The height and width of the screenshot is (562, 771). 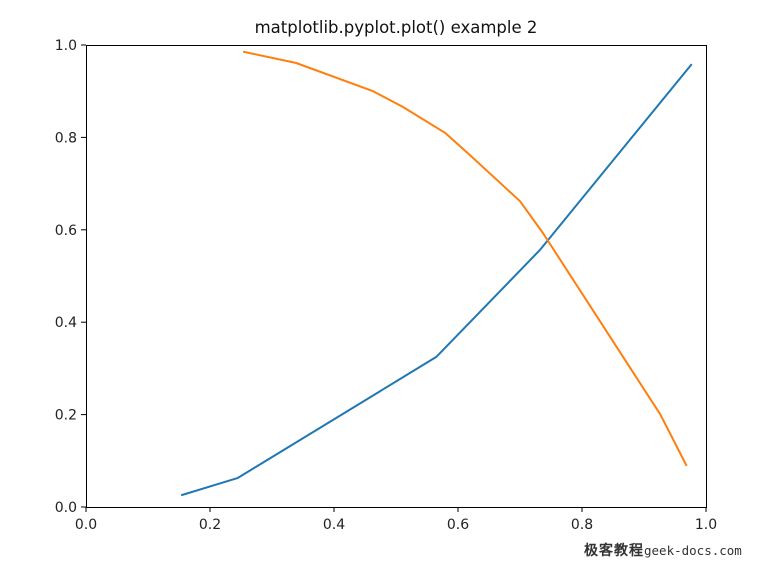 I want to click on watermark: 极客教程geek-docs.com, so click(x=663, y=550).